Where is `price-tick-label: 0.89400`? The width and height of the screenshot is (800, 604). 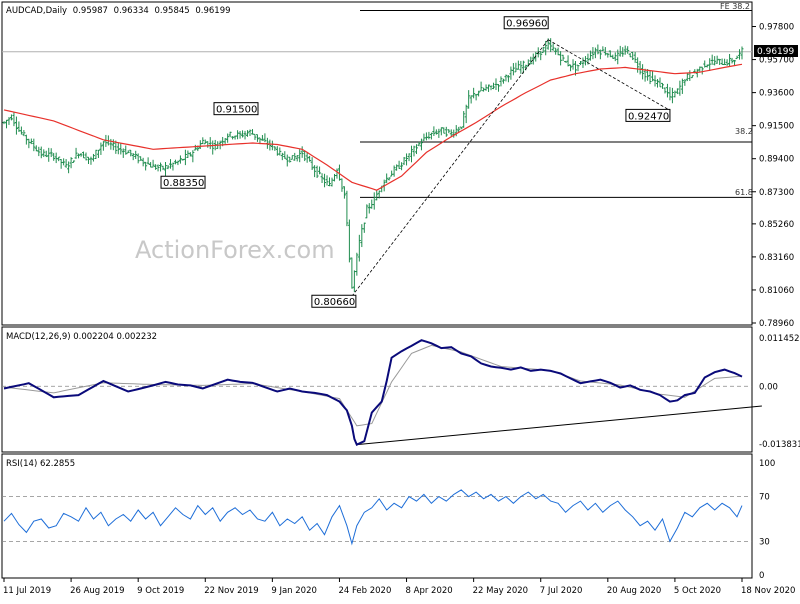
price-tick-label: 0.89400 is located at coordinates (776, 160).